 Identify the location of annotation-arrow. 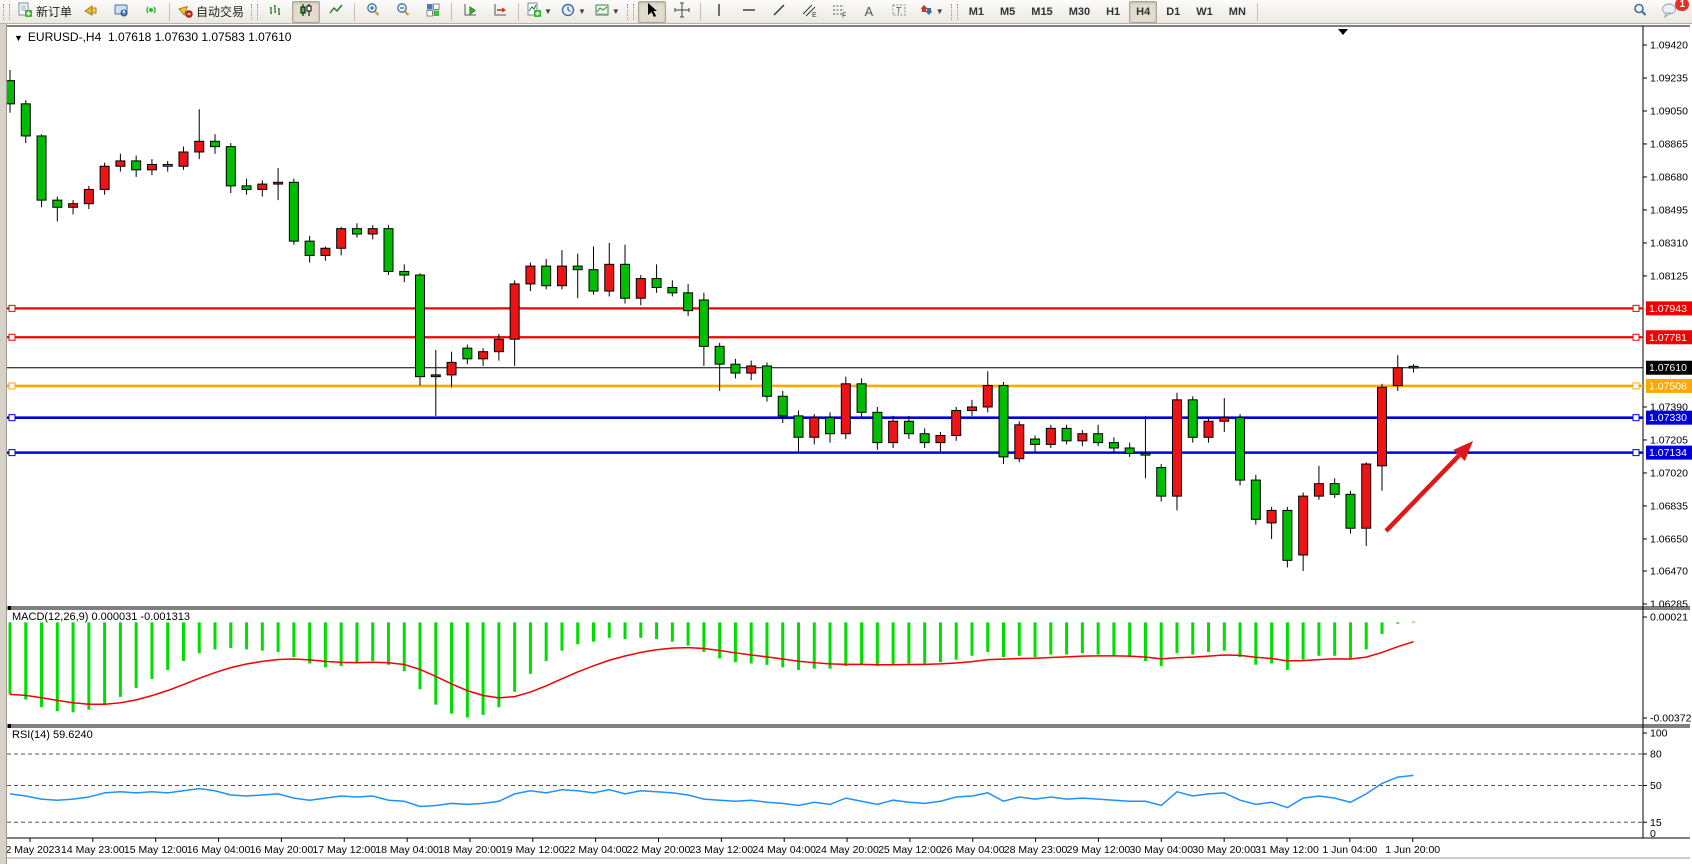
(1422, 493).